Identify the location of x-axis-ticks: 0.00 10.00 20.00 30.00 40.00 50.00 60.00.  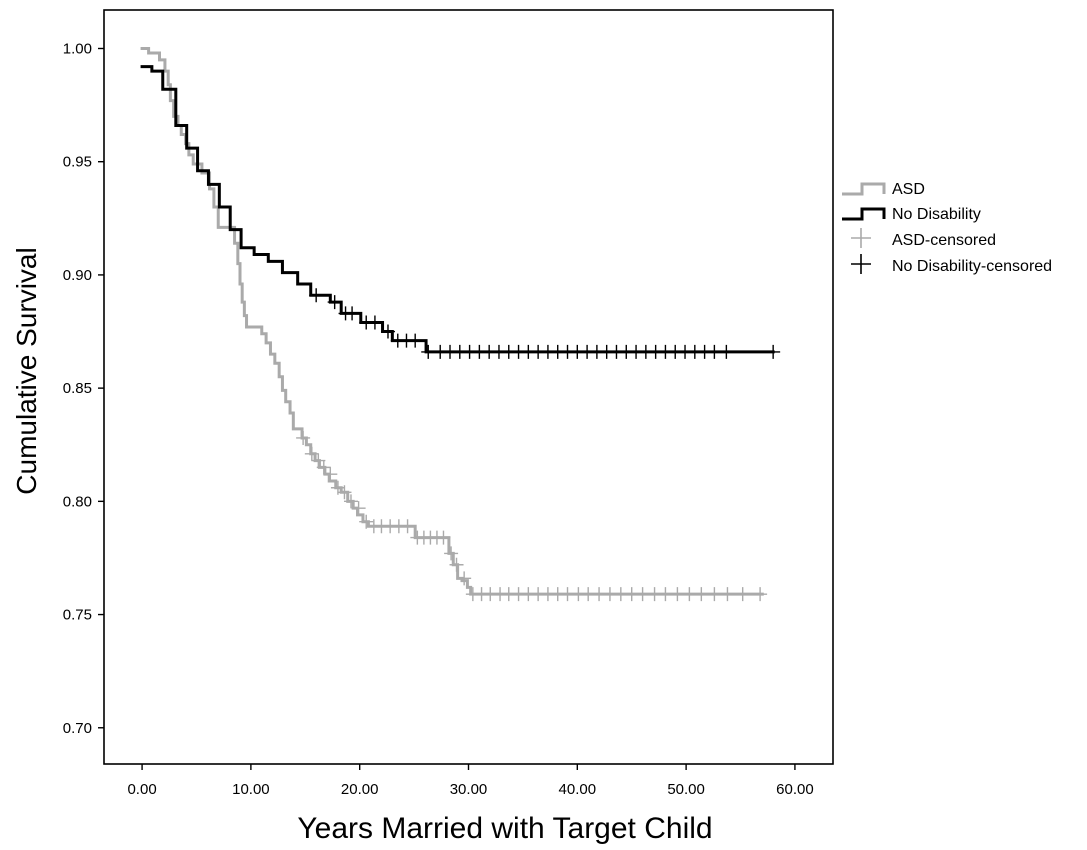
(470, 781).